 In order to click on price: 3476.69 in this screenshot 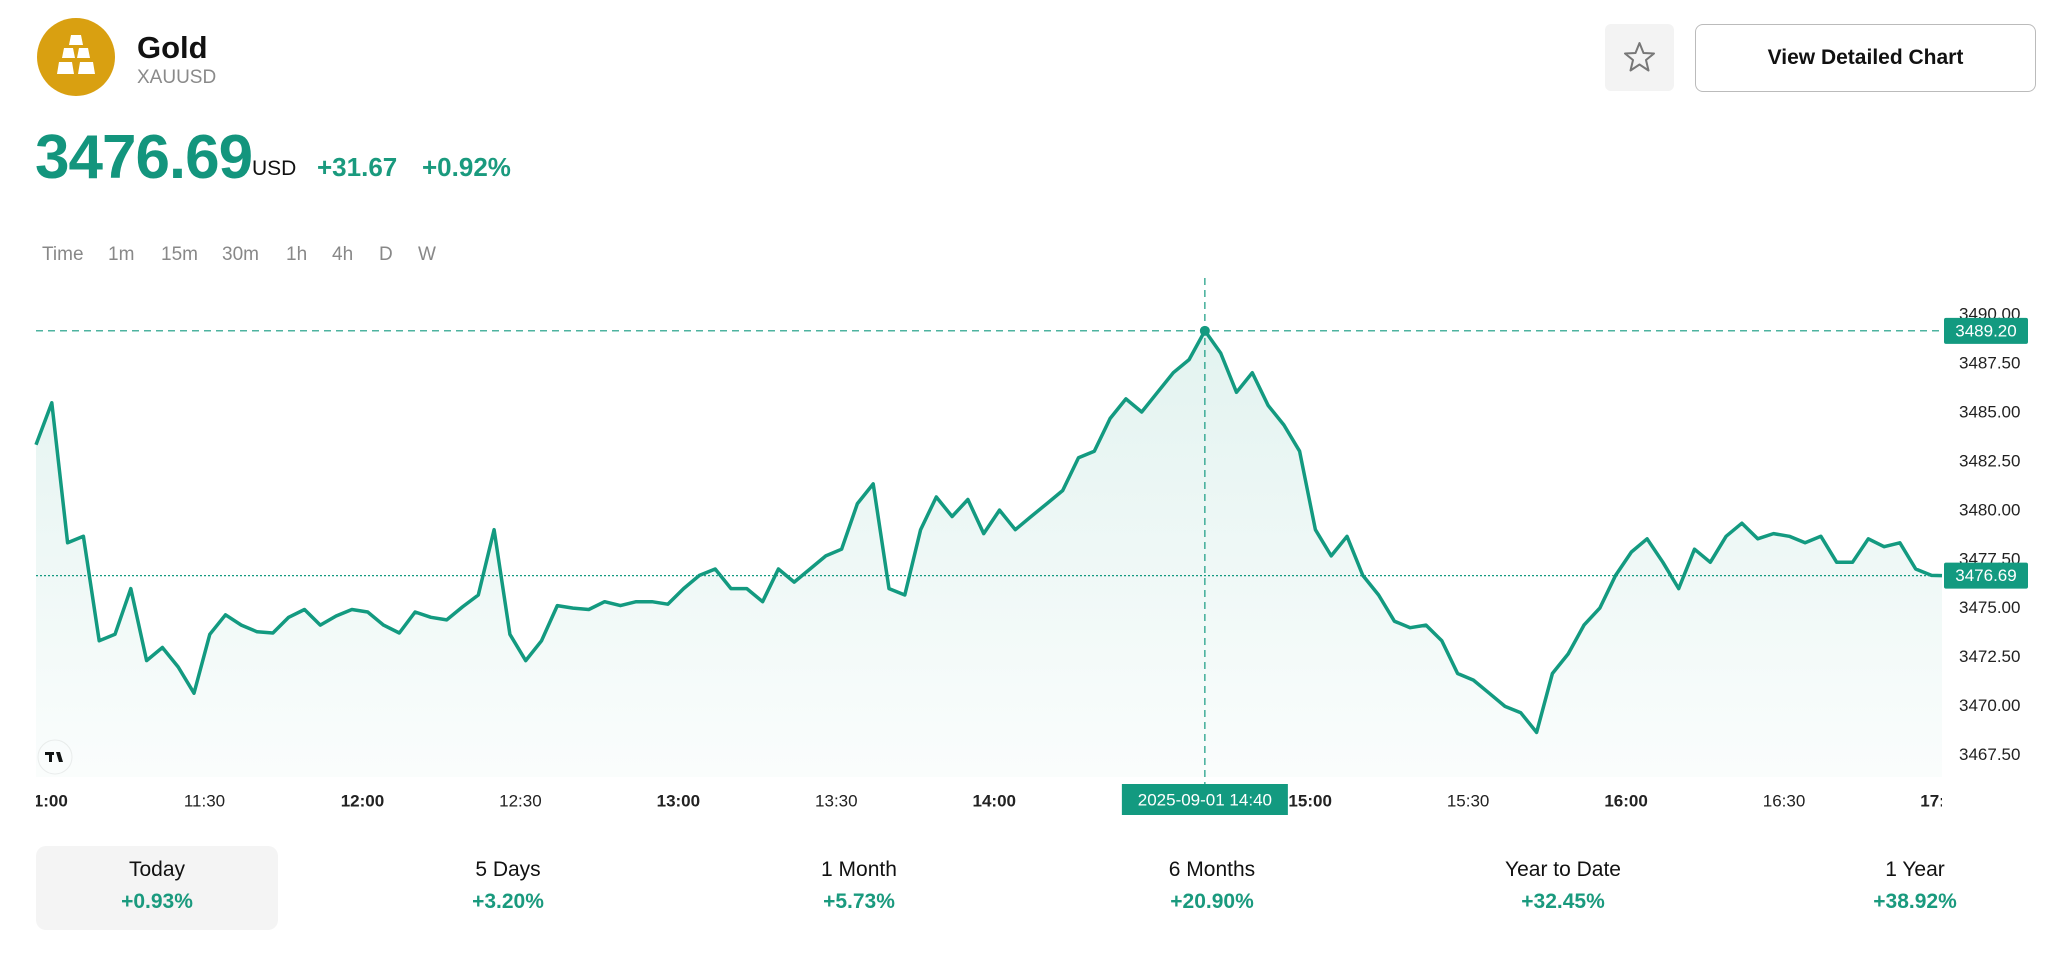, I will do `click(144, 157)`.